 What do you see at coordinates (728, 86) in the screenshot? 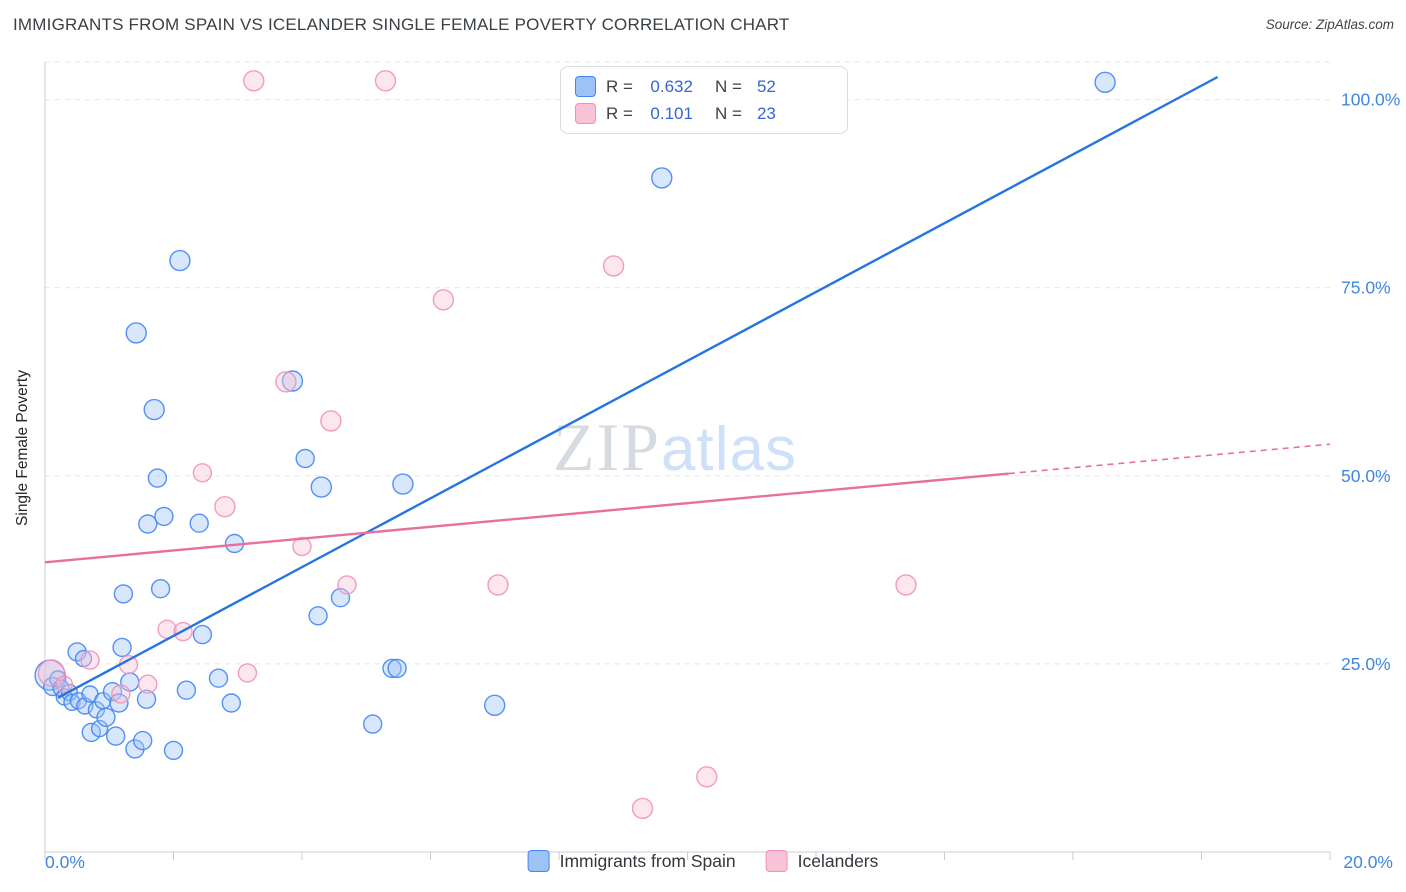
I see `spain-n-label: N =` at bounding box center [728, 86].